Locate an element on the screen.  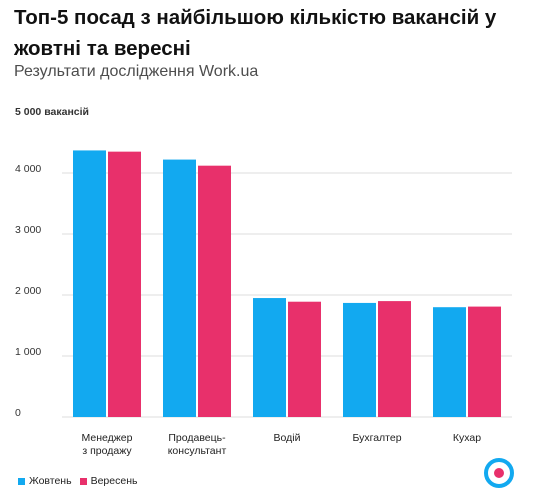
x-category-label: Продавець- is located at coordinates (197, 438).